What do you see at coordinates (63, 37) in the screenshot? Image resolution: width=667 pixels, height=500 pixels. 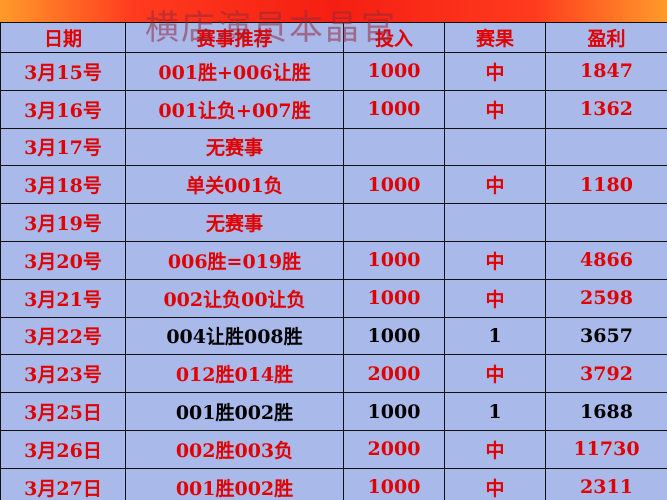 I see `header-cell: 日期` at bounding box center [63, 37].